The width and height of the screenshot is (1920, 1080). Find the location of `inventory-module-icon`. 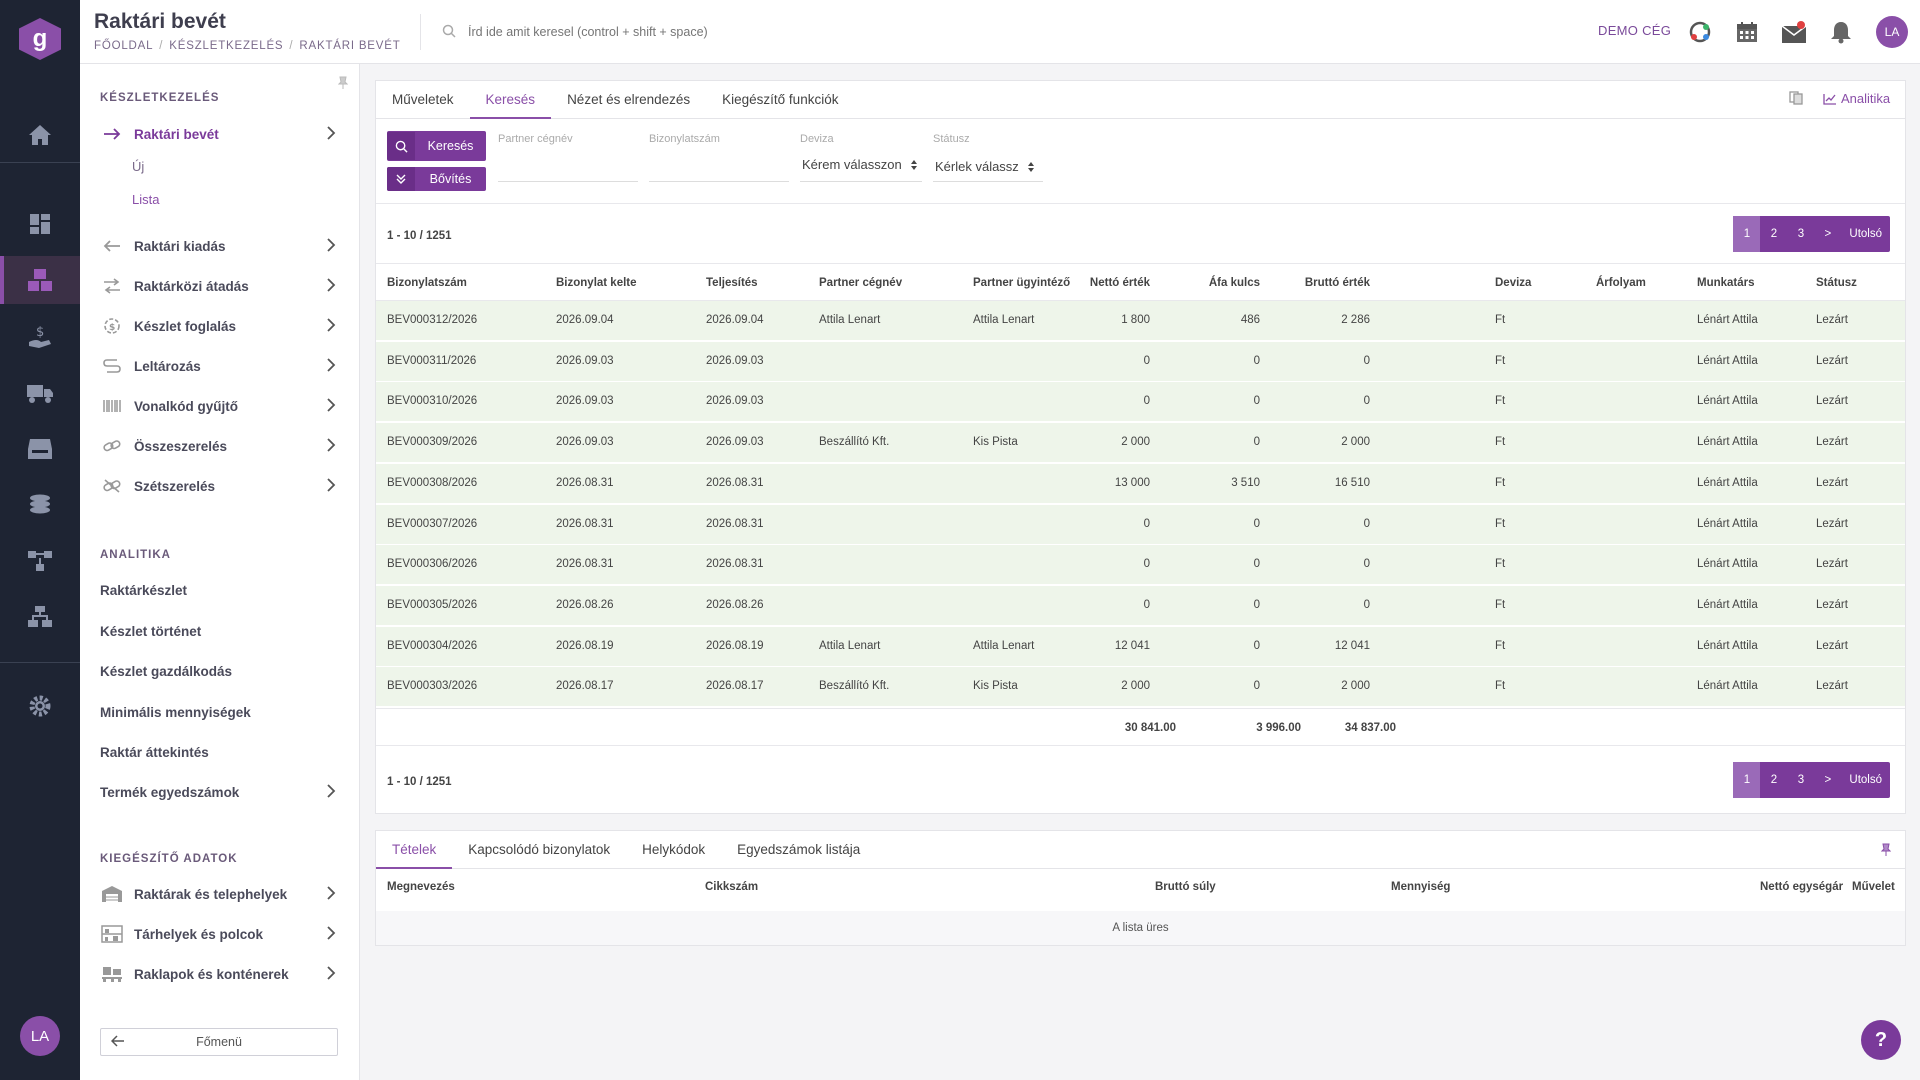

inventory-module-icon is located at coordinates (40, 280).